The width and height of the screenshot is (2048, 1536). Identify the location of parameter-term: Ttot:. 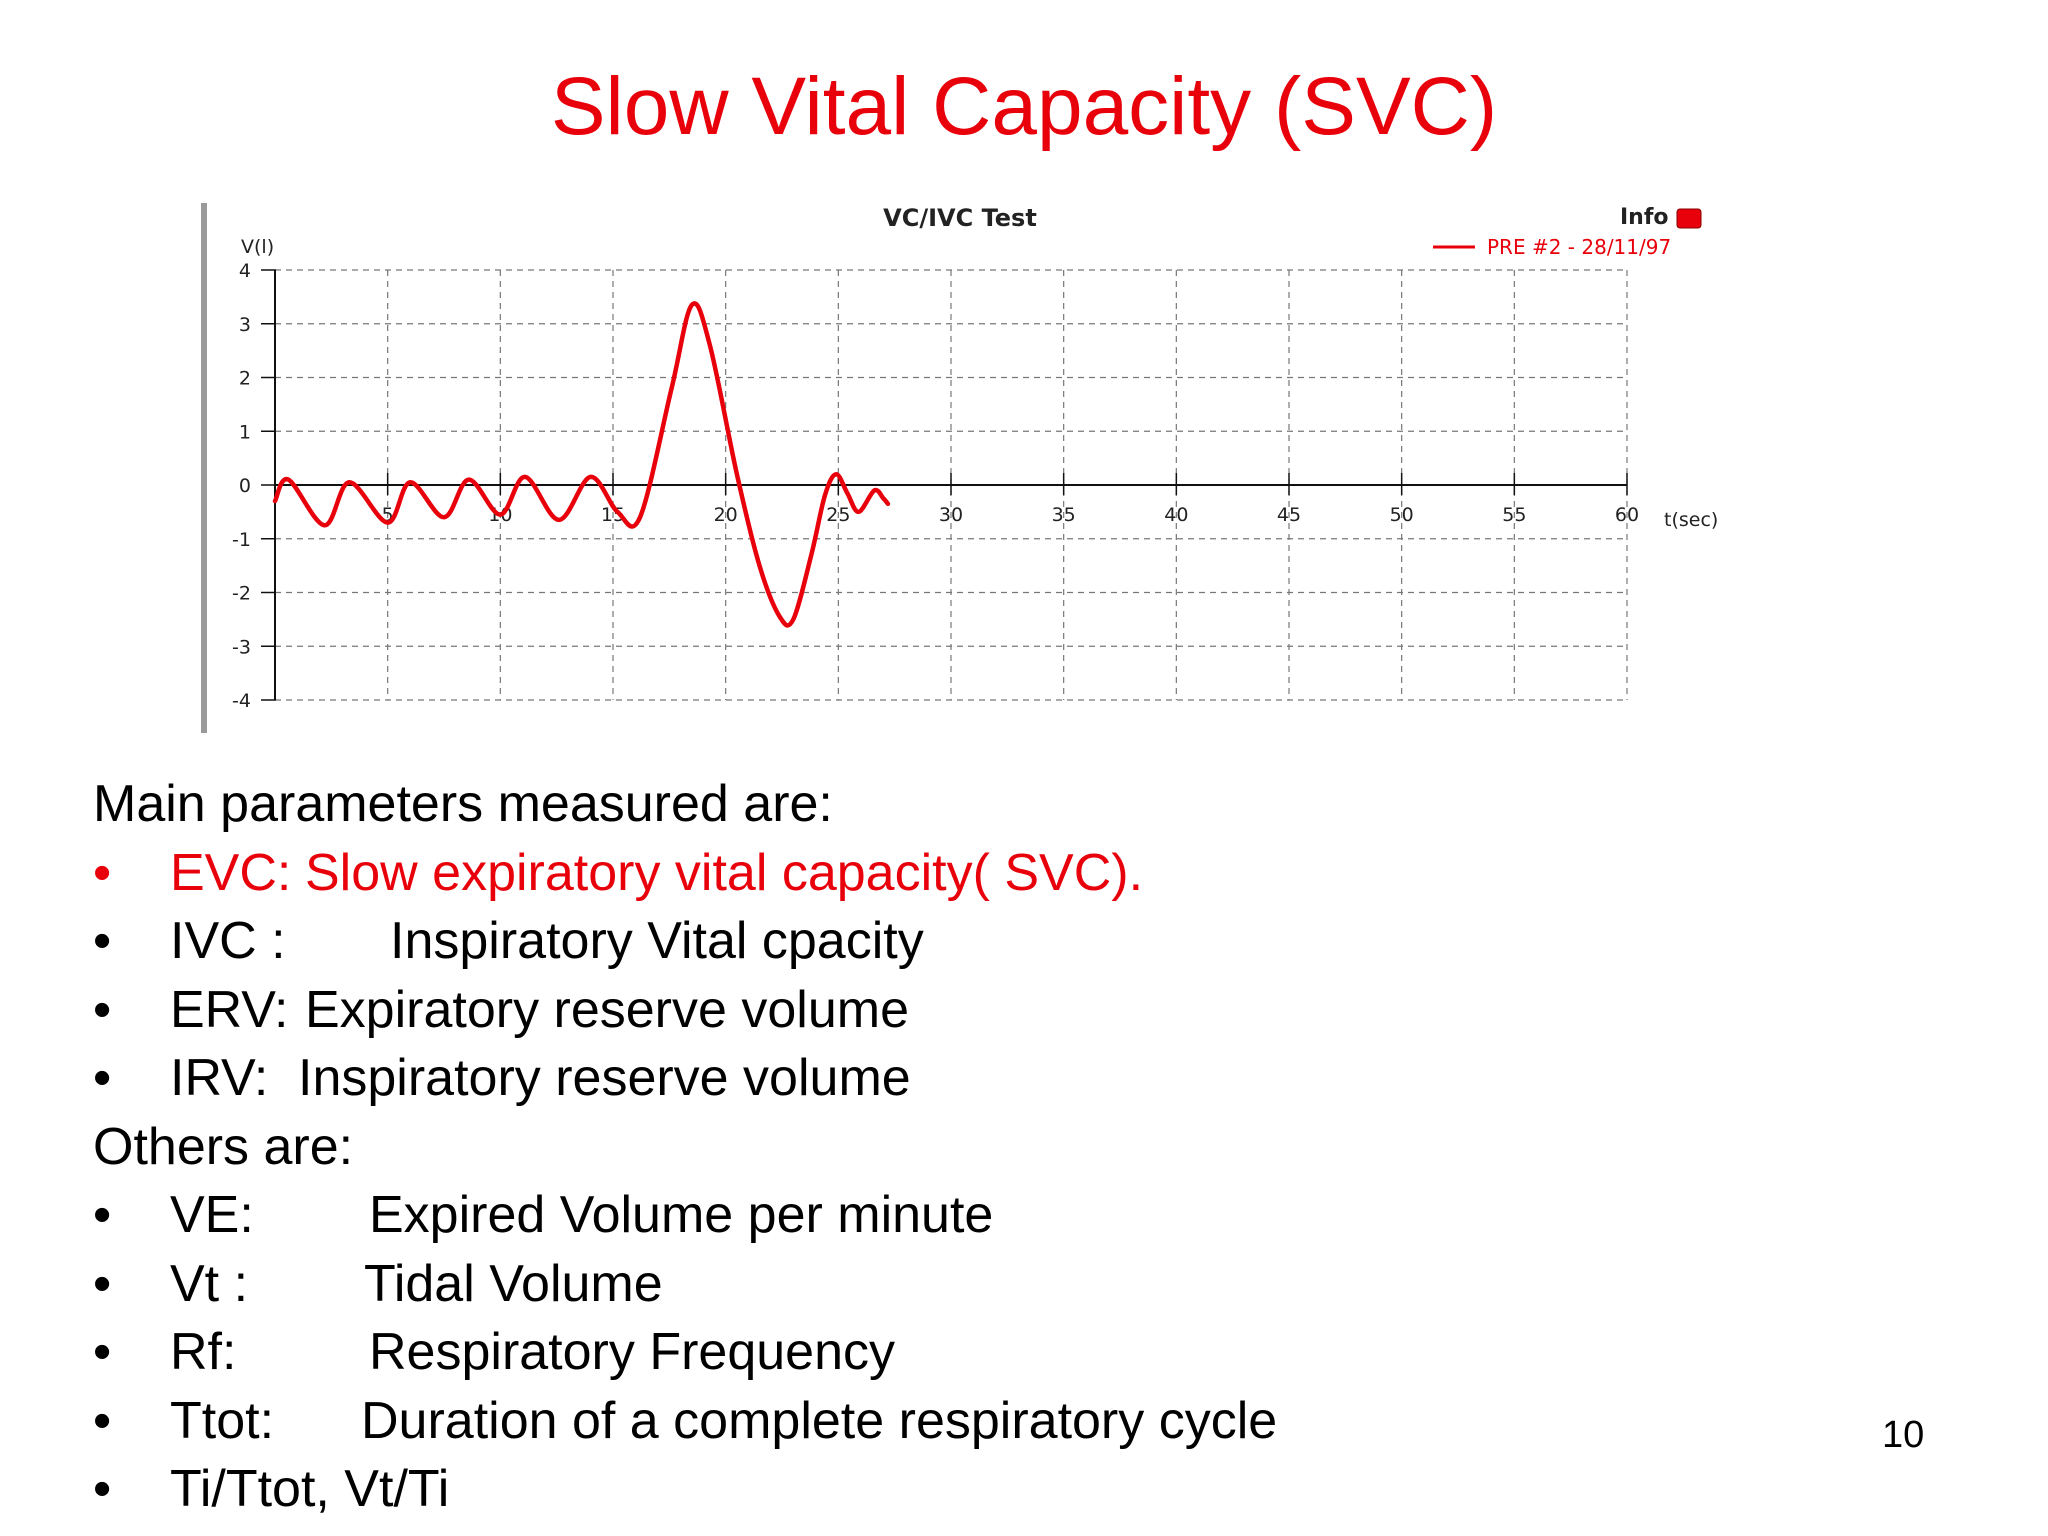
(222, 1420).